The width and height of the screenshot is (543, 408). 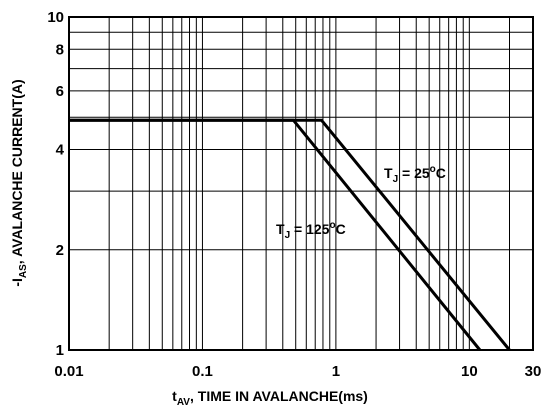 What do you see at coordinates (55, 184) in the screenshot?
I see `y-tick-labels: 1 2 4 6 8 10` at bounding box center [55, 184].